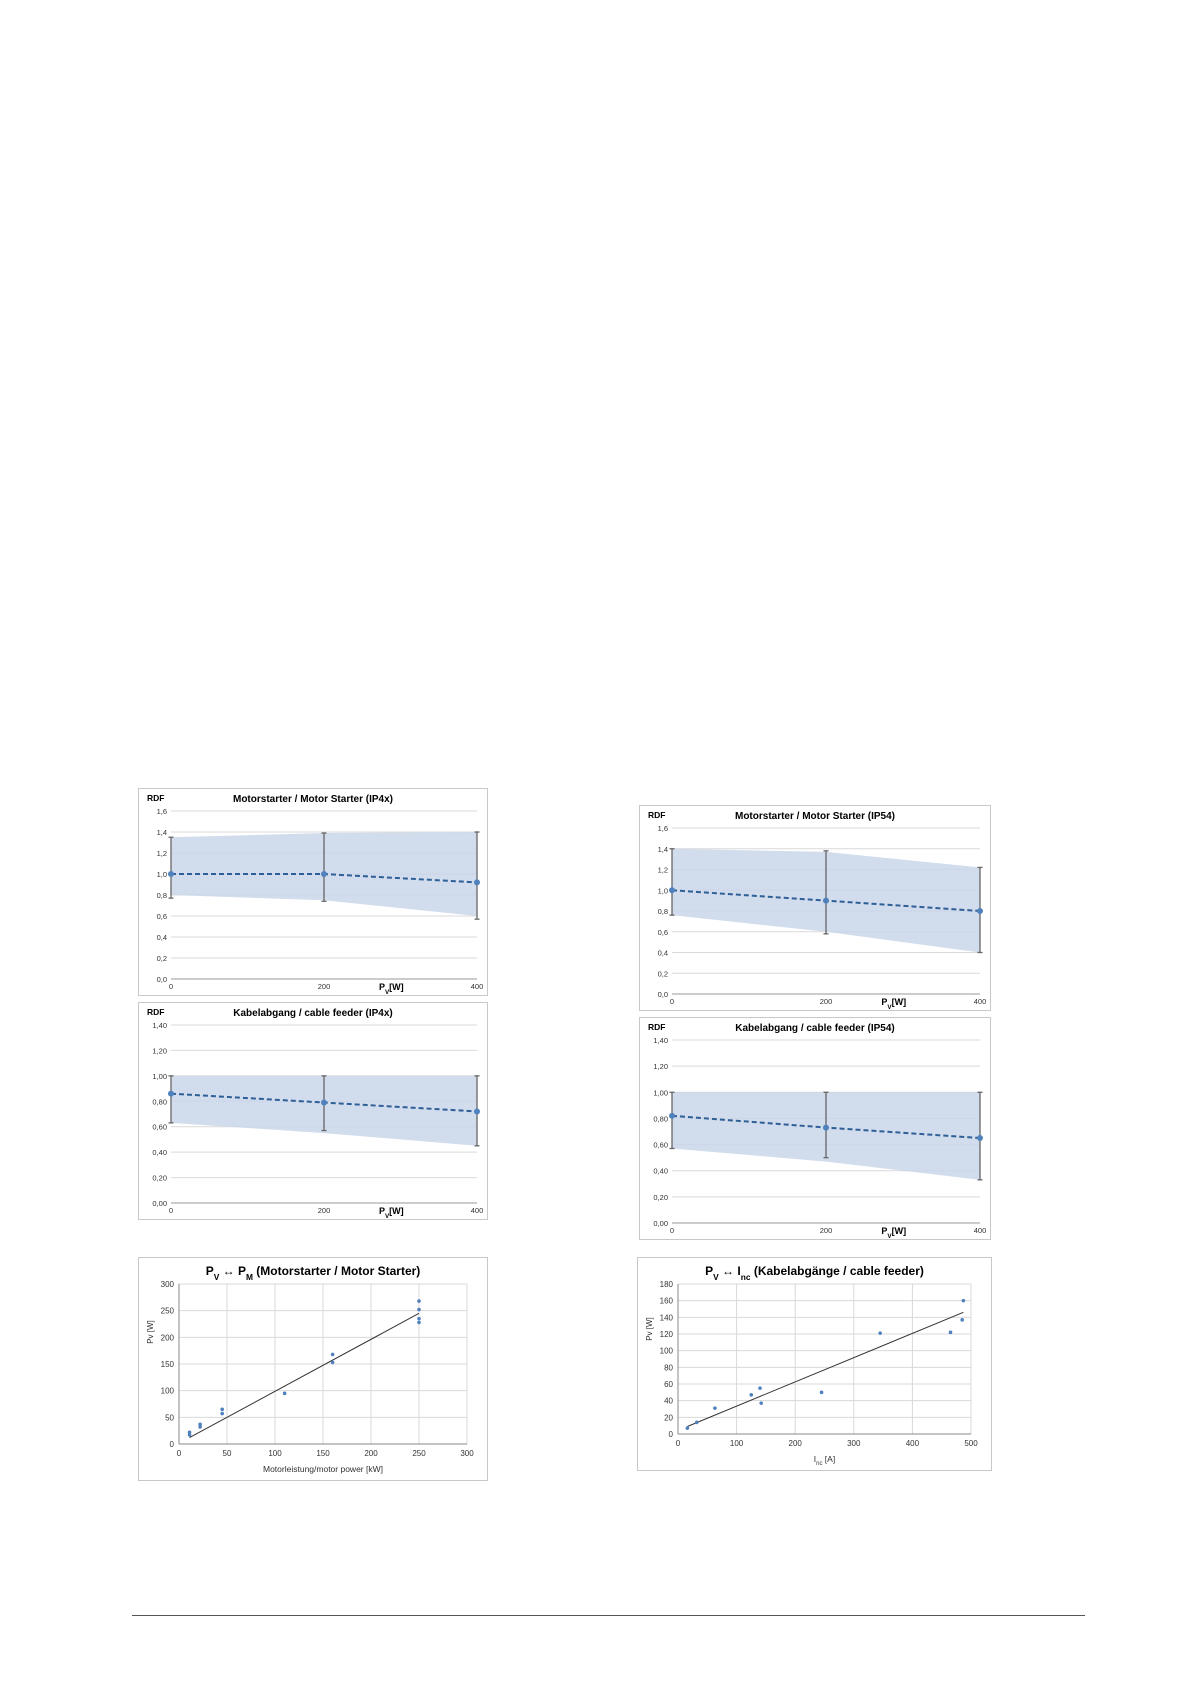 The width and height of the screenshot is (1191, 1684). What do you see at coordinates (730, 1271) in the screenshot?
I see `chart-title-arrow: ↔ I` at bounding box center [730, 1271].